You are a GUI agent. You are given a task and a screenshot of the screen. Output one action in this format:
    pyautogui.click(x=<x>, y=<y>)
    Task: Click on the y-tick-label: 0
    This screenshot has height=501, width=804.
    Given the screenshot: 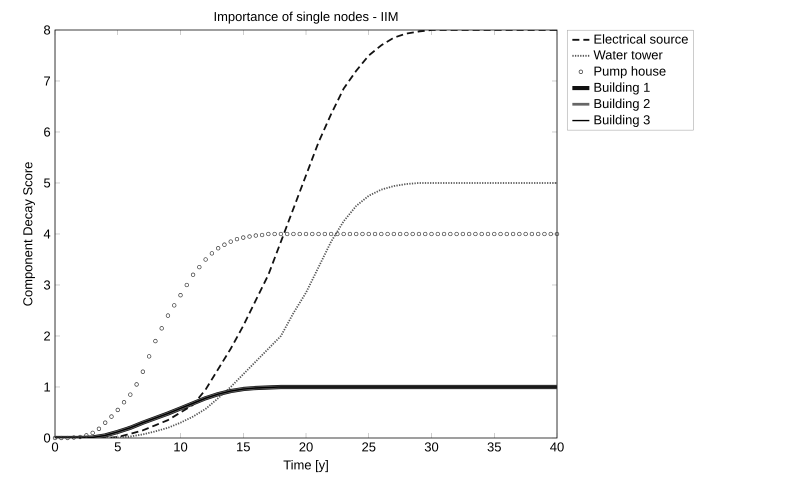 What is the action you would take?
    pyautogui.click(x=47, y=438)
    